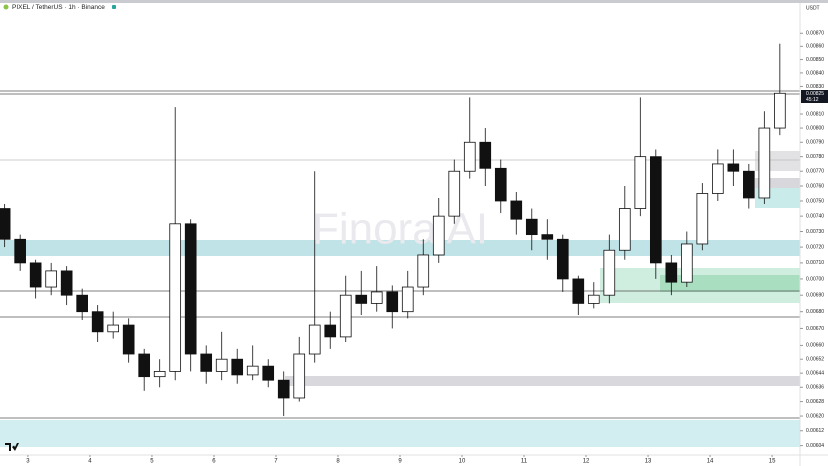 The width and height of the screenshot is (828, 466). Describe the element at coordinates (414, 1) in the screenshot. I see `top-bar` at that location.